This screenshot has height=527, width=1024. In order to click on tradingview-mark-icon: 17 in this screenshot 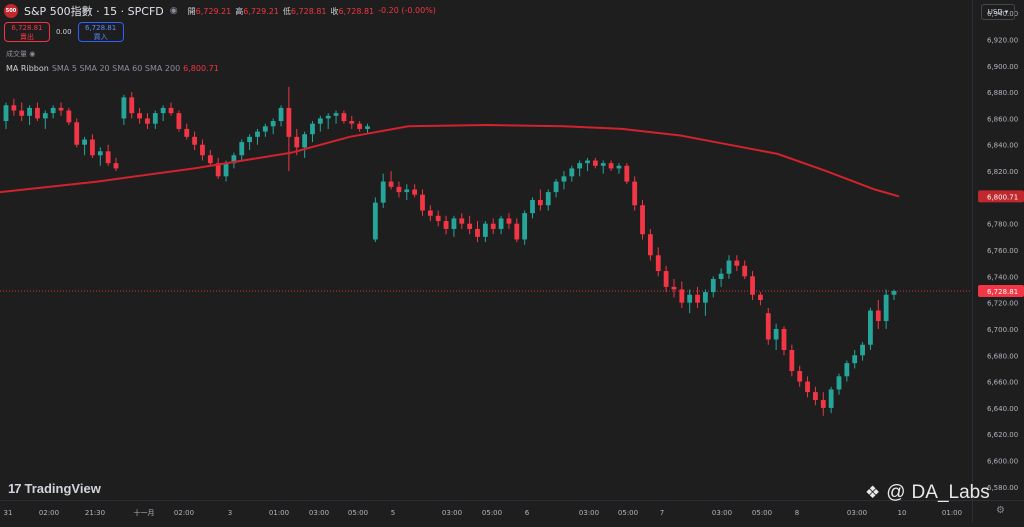, I will do `click(15, 488)`.